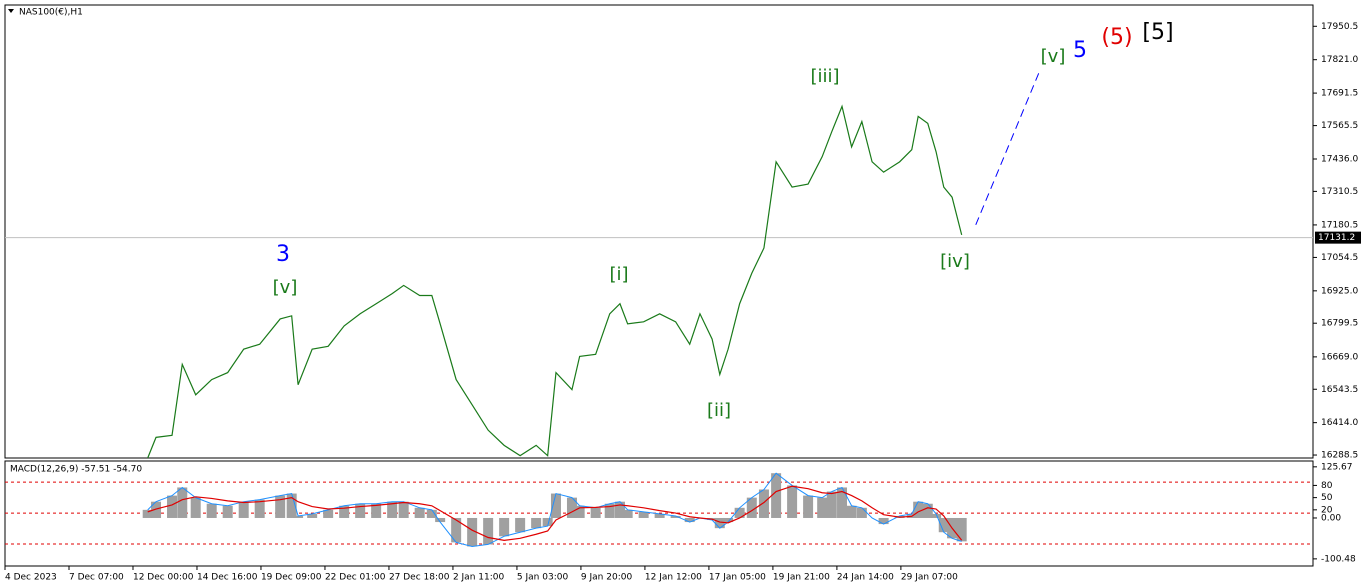 This screenshot has height=588, width=1366. I want to click on x-tick-label: 27 Dec 18:00, so click(419, 578).